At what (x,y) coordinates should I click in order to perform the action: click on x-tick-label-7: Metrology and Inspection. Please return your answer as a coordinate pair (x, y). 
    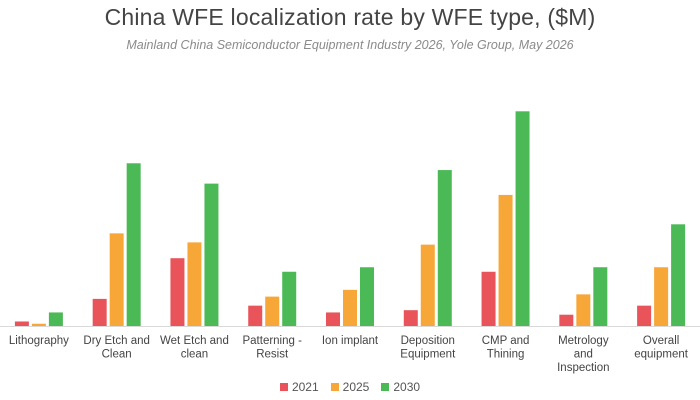
    Looking at the image, I should click on (583, 354).